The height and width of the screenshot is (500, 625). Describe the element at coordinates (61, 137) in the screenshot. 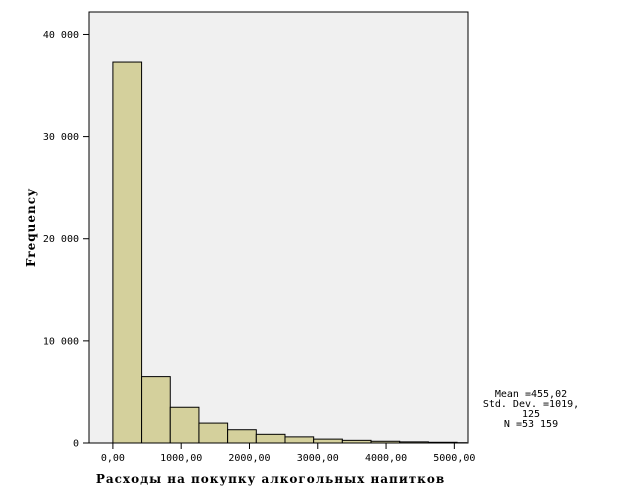

I see `y-tick-label: 30 000` at that location.